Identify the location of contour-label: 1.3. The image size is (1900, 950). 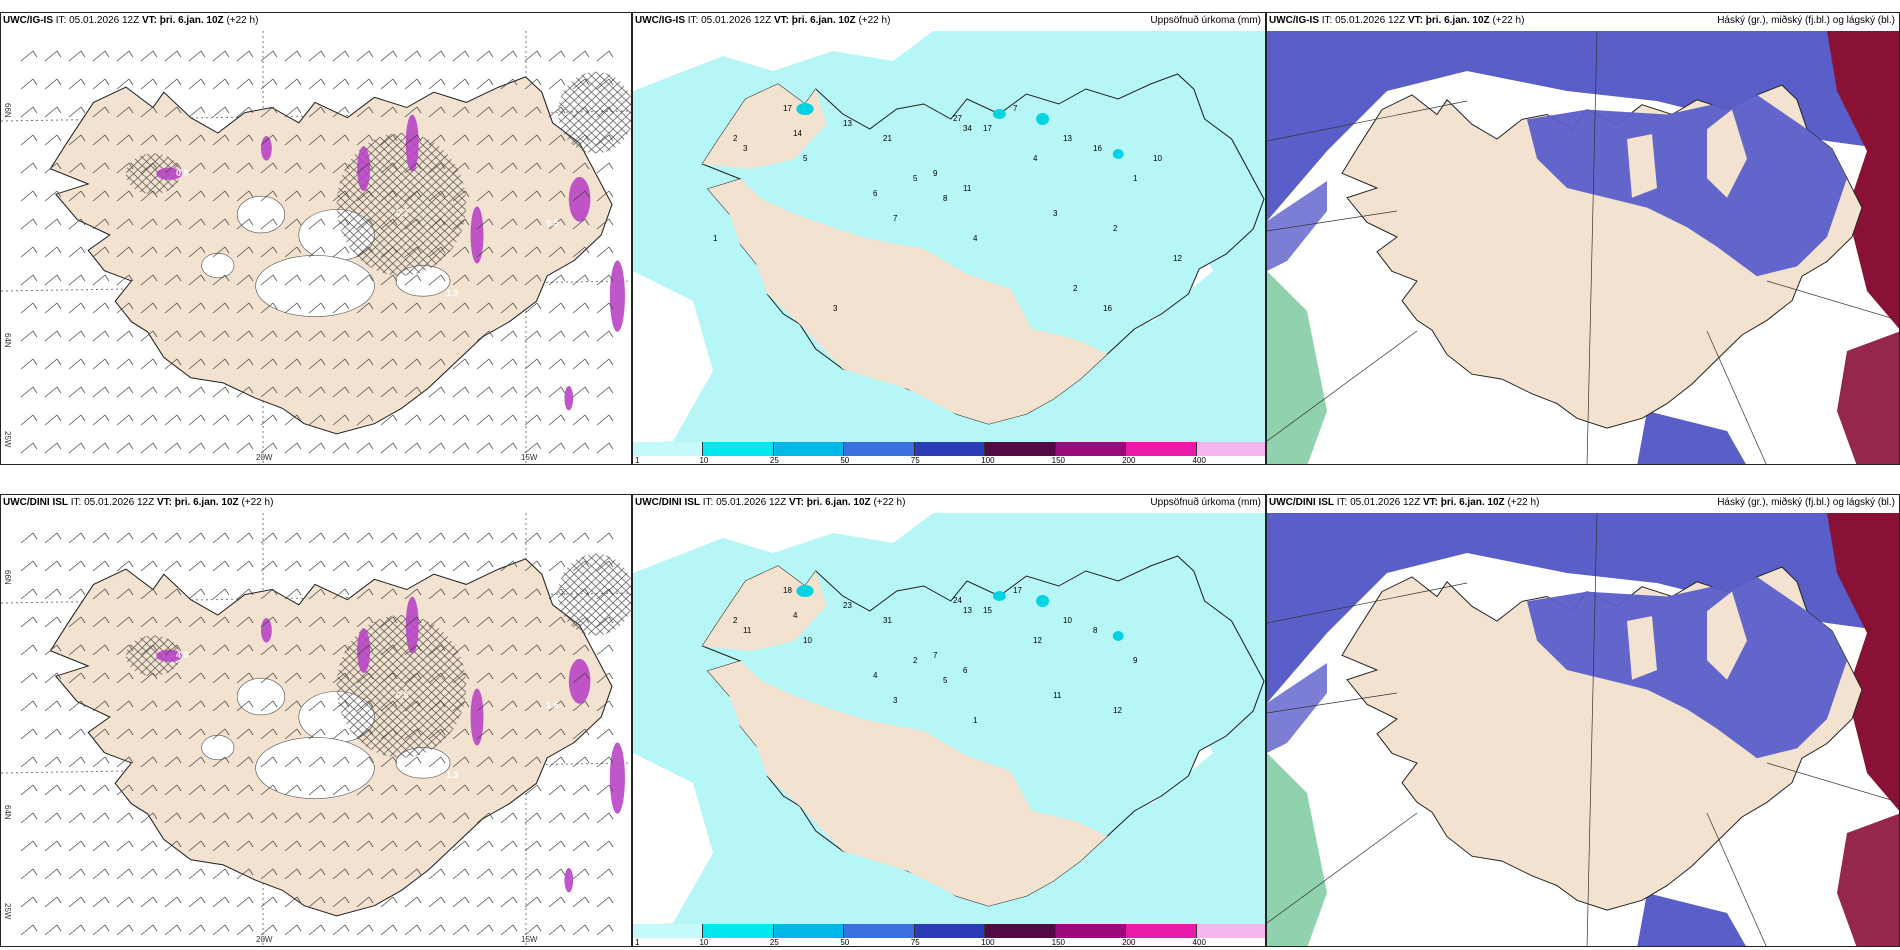
(452, 775).